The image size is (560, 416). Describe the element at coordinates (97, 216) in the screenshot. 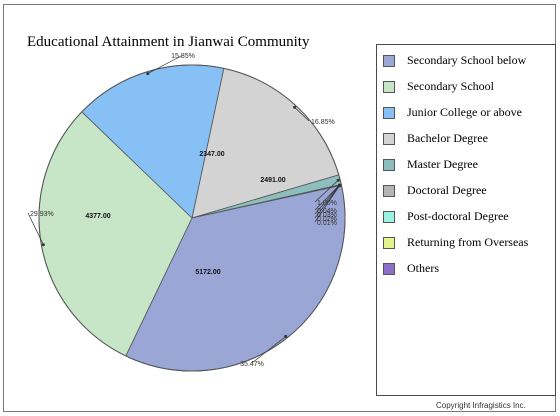

I see `value-label: 4377.00` at that location.